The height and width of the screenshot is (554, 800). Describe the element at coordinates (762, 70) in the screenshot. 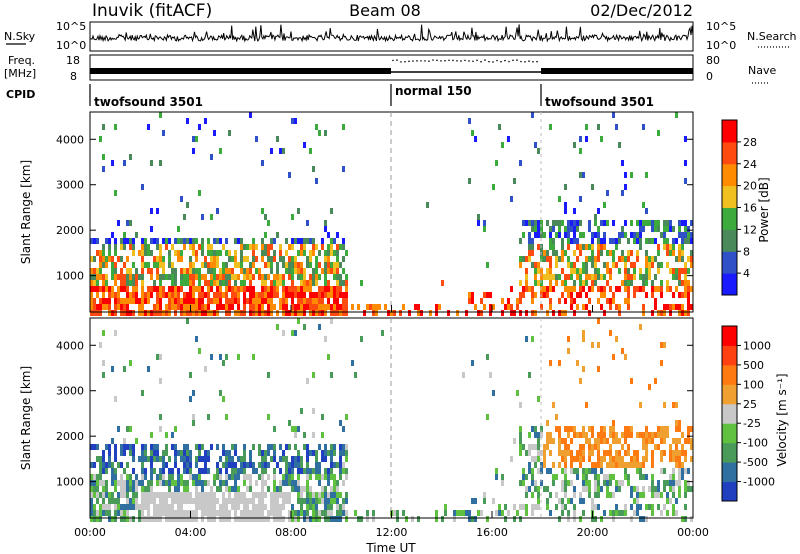

I see `nave-label: Nave` at that location.